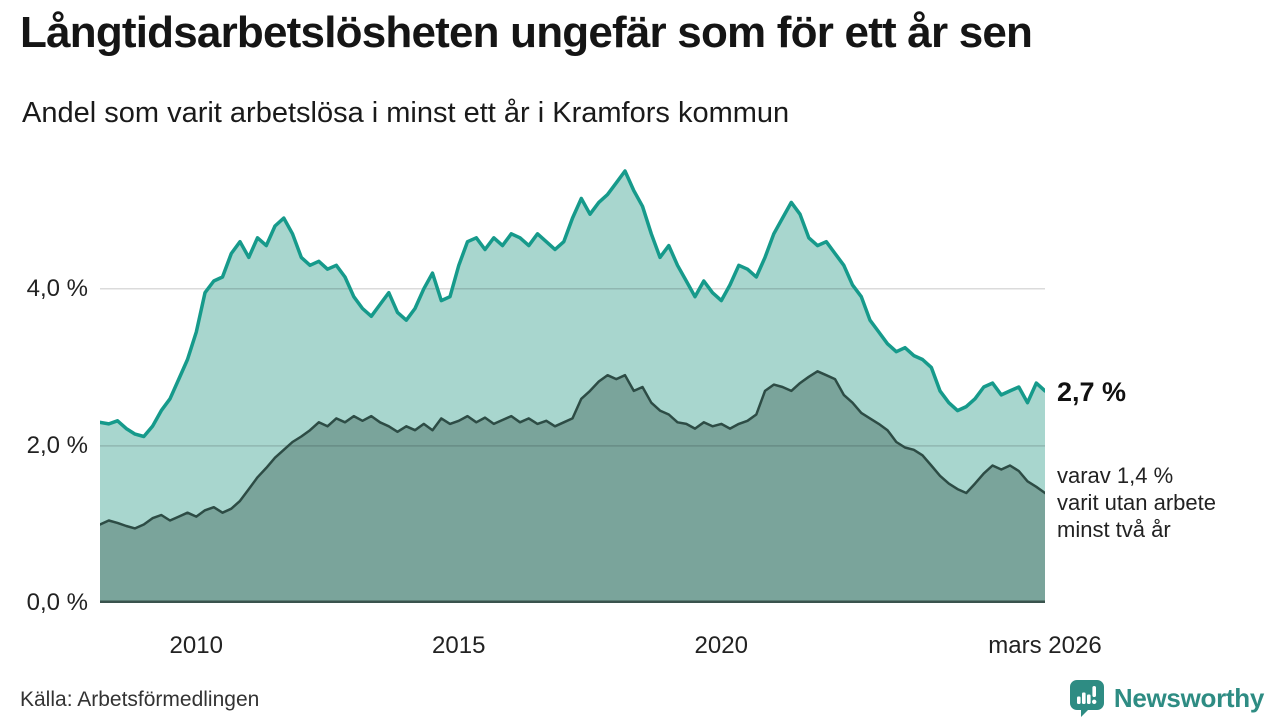 Image resolution: width=1280 pixels, height=720 pixels. Describe the element at coordinates (1188, 697) in the screenshot. I see `newsworthy-wordmark: Newsworthy` at that location.